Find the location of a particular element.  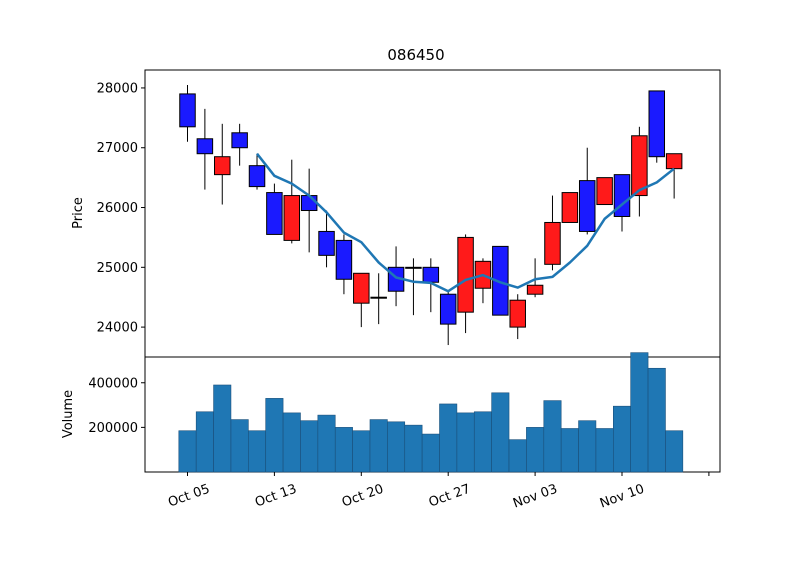

x-tick-label: Oct 13 is located at coordinates (276, 496).